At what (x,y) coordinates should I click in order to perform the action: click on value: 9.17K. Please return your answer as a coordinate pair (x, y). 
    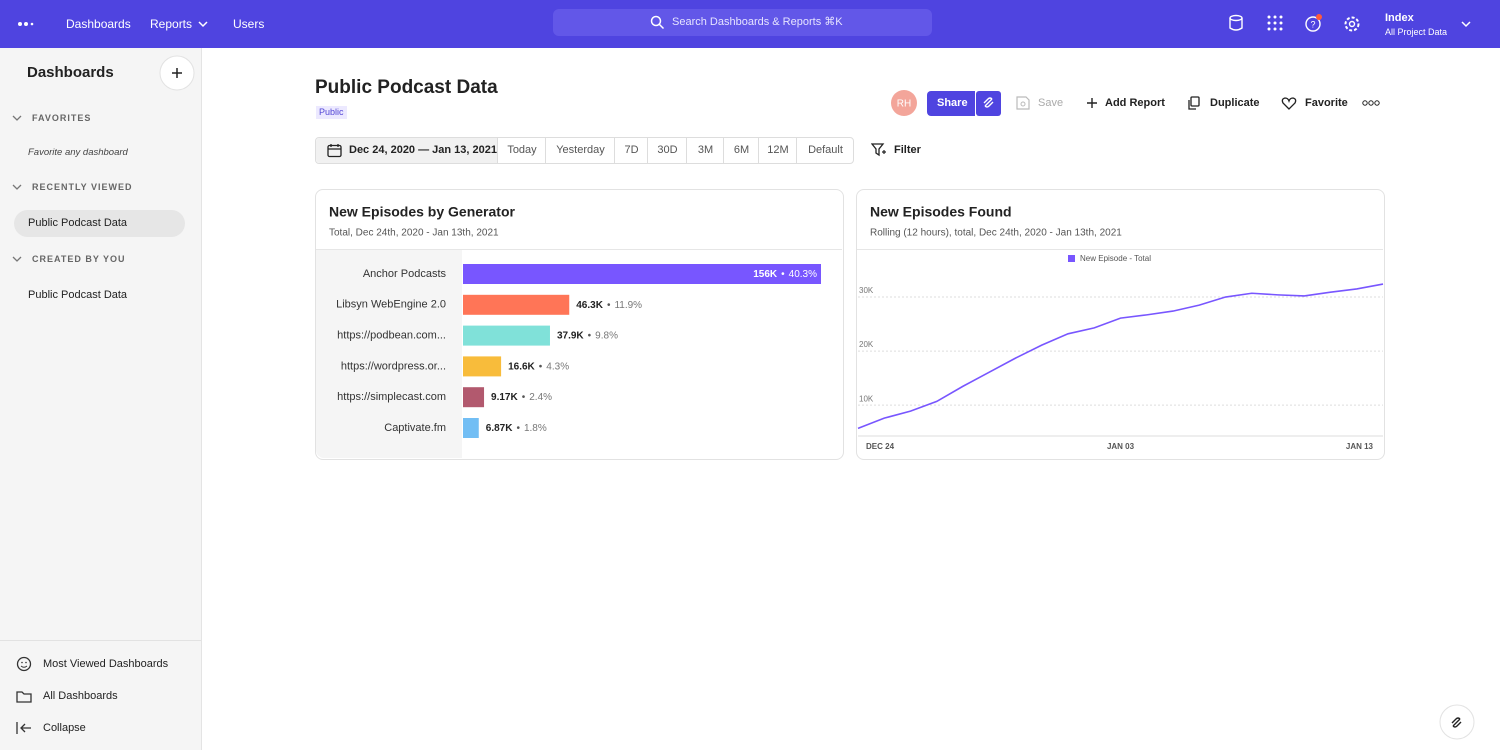
    Looking at the image, I should click on (504, 397).